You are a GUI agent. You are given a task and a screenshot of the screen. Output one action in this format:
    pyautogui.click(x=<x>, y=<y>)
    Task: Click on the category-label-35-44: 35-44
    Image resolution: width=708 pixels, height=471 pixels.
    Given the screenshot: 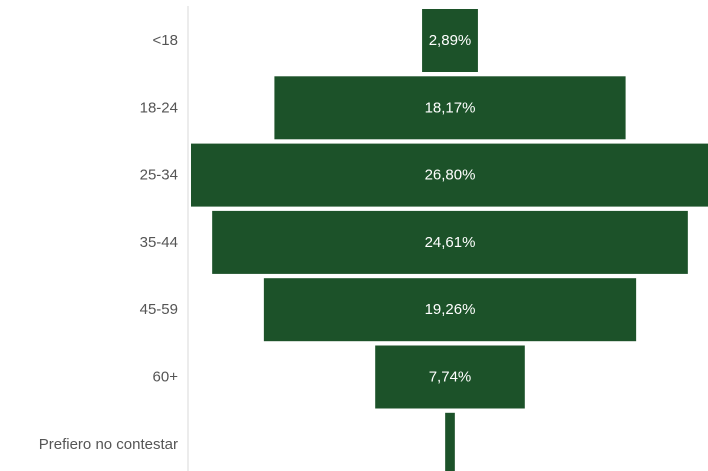 What is the action you would take?
    pyautogui.click(x=159, y=242)
    